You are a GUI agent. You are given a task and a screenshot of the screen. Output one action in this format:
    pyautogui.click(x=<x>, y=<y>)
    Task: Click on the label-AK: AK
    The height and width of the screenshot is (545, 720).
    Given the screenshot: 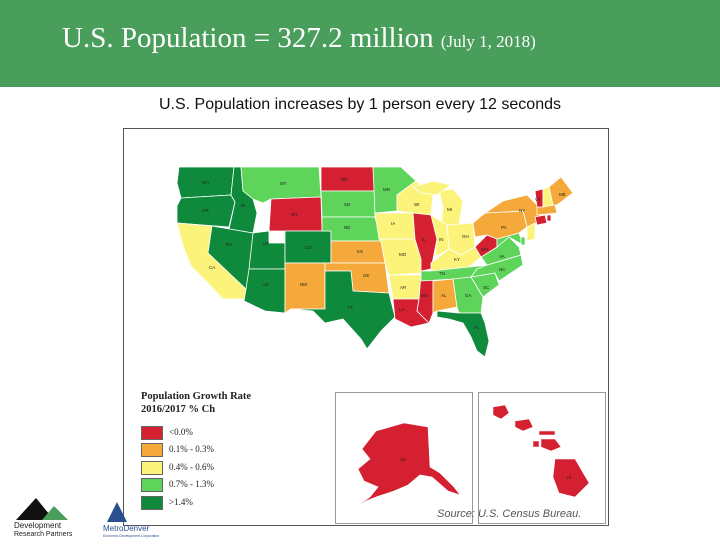 What is the action you would take?
    pyautogui.click(x=403, y=459)
    